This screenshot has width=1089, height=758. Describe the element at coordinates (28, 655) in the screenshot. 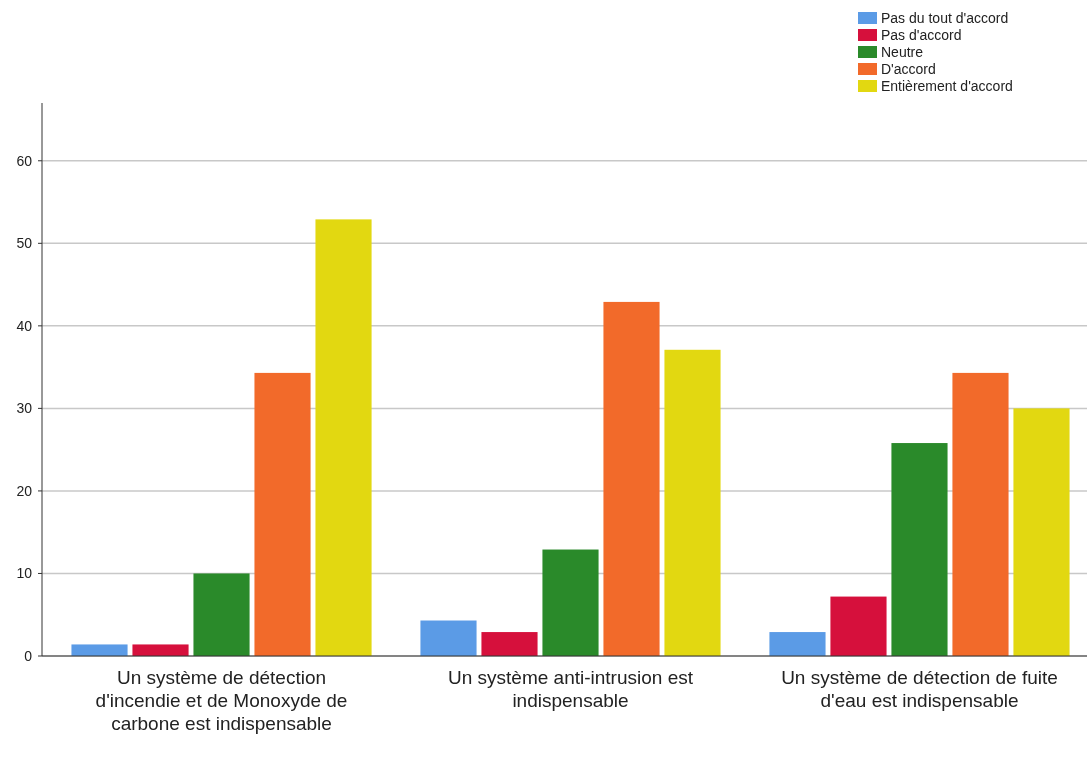

I see `y-tick-label: 0` at that location.